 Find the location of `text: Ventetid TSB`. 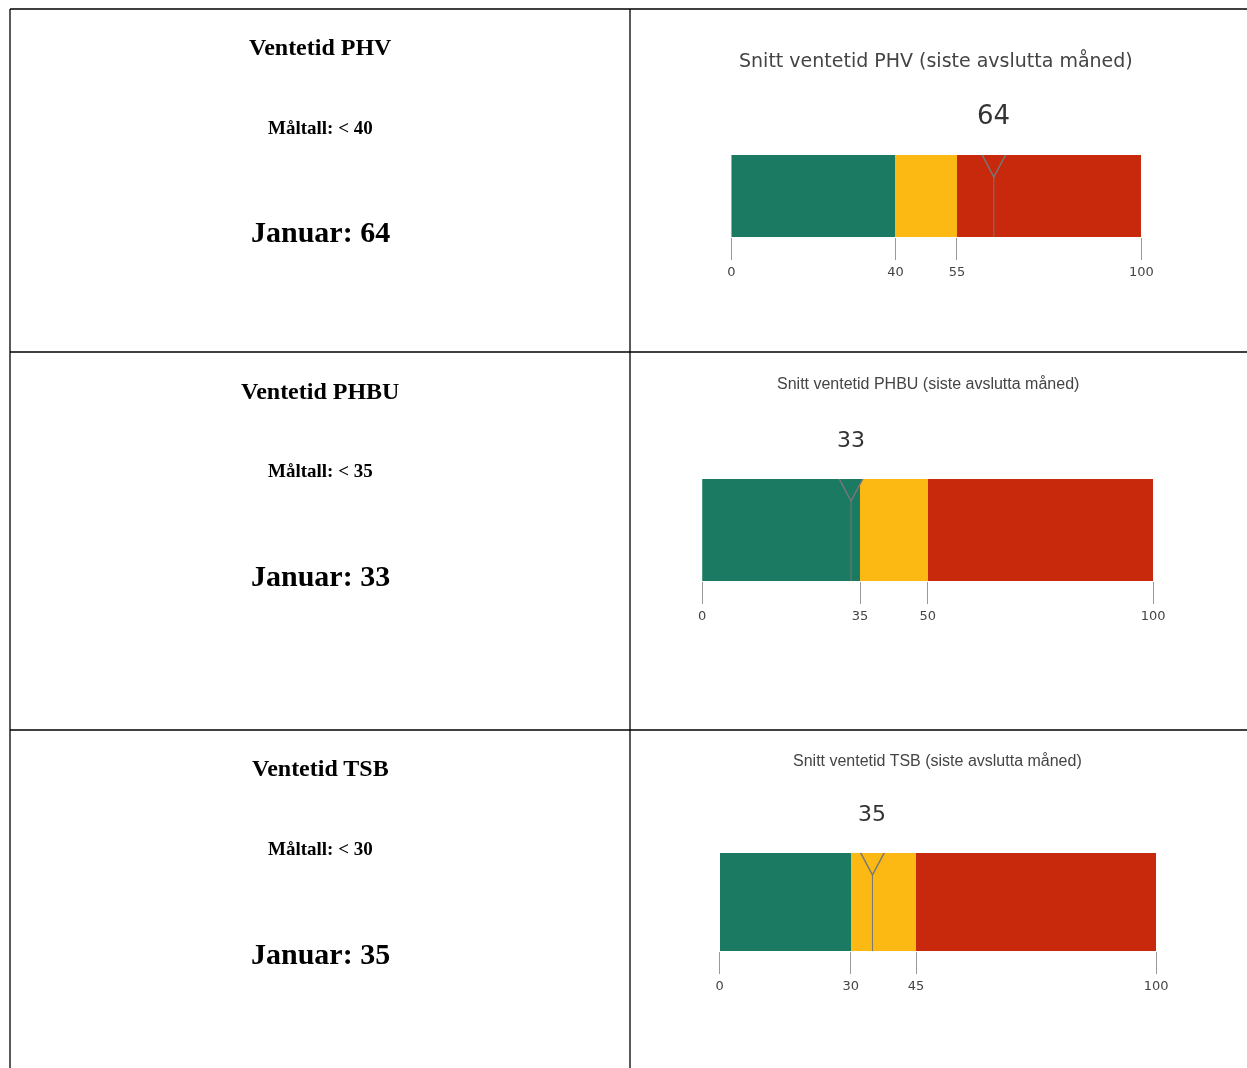

text: Ventetid TSB is located at coordinates (320, 768).